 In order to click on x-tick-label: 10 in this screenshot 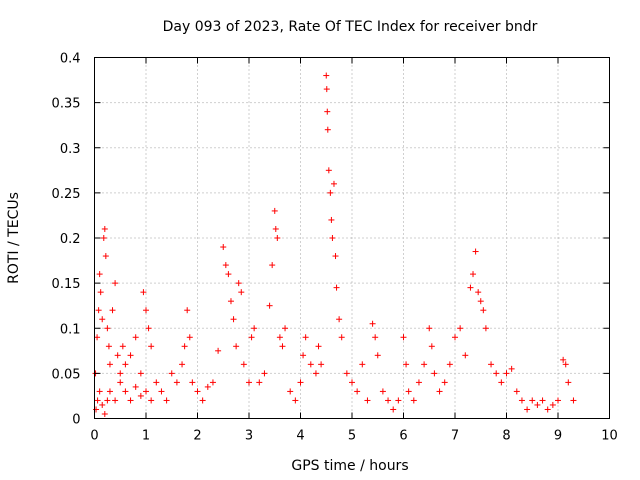, I will do `click(609, 436)`.